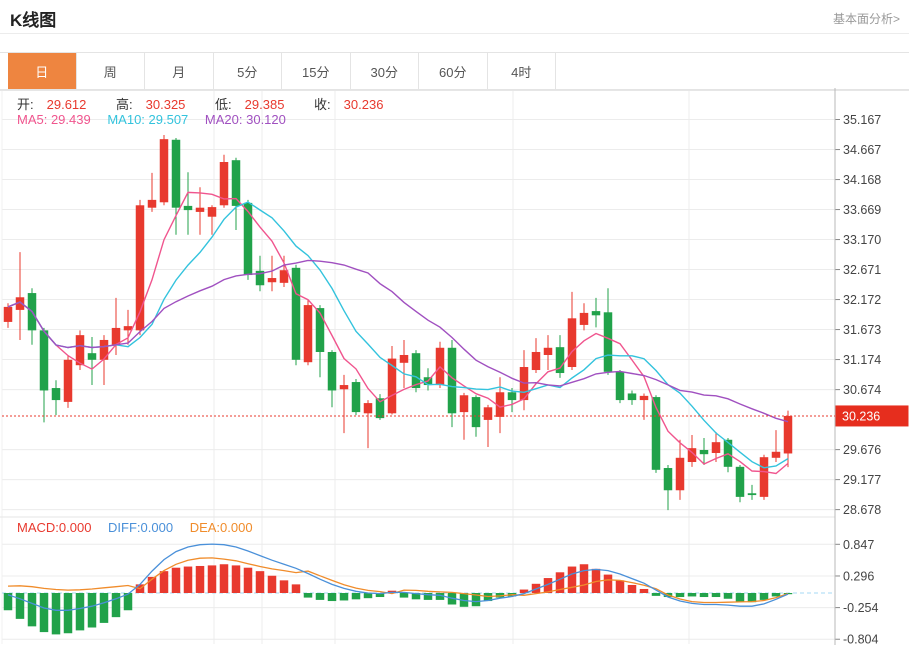 Image resolution: width=909 pixels, height=645 pixels. Describe the element at coordinates (111, 71) in the screenshot. I see `tab-week: 周` at that location.